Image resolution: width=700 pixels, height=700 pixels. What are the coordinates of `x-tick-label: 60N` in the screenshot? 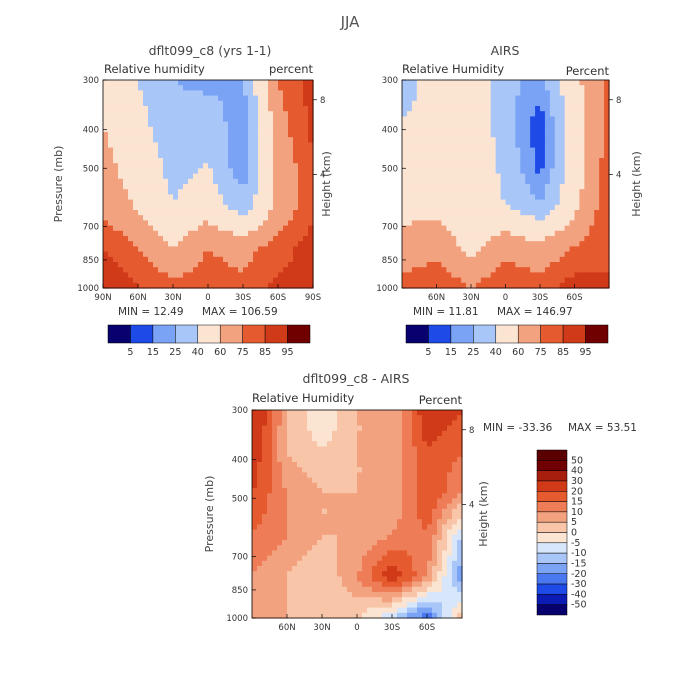 It's located at (137, 298).